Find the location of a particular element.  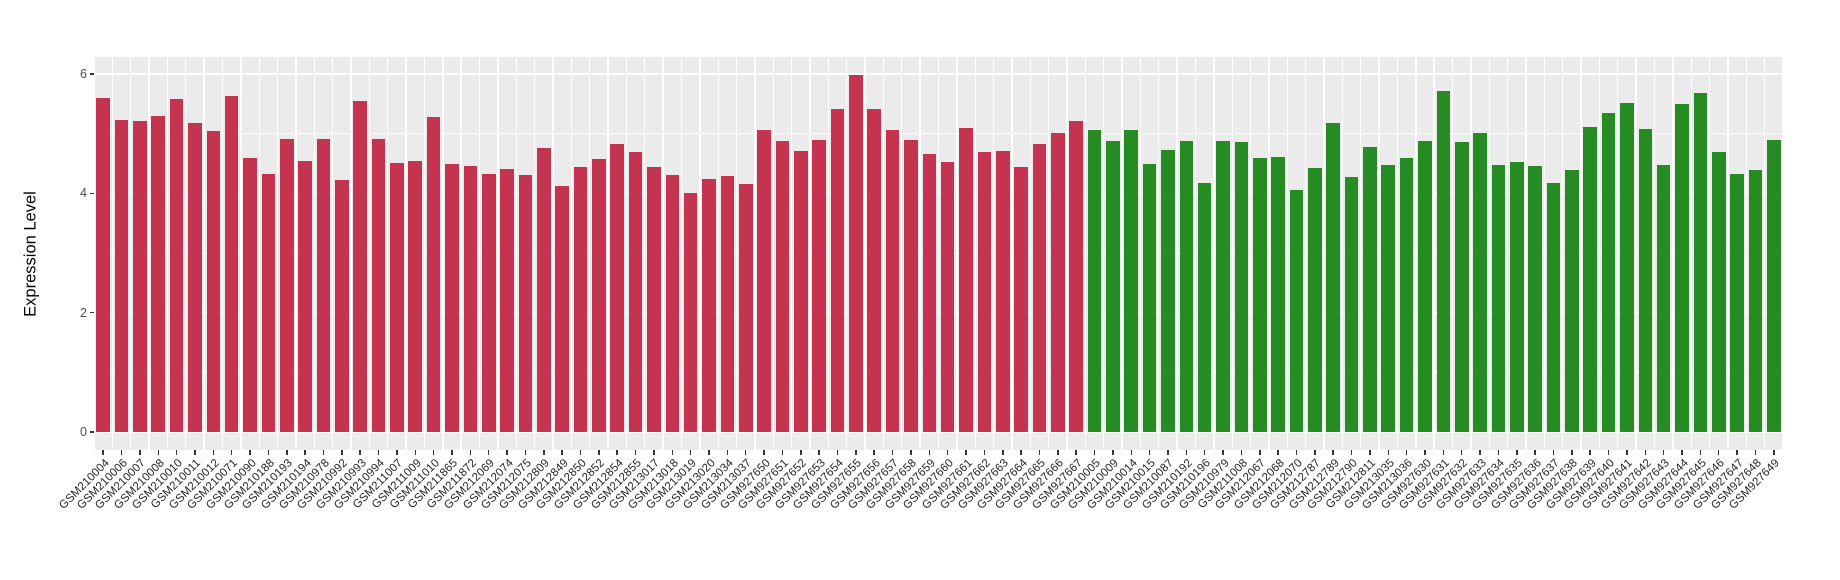

bar-GSM210978 is located at coordinates (323, 286).